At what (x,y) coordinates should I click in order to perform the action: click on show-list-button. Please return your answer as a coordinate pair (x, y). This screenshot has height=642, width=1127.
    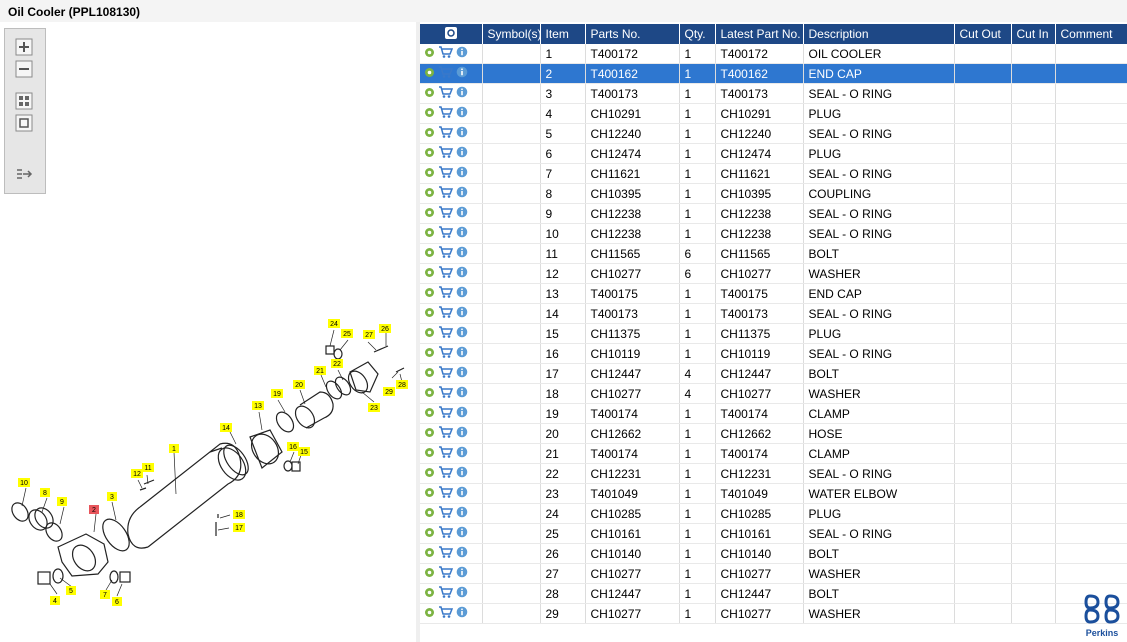
    Looking at the image, I should click on (24, 175).